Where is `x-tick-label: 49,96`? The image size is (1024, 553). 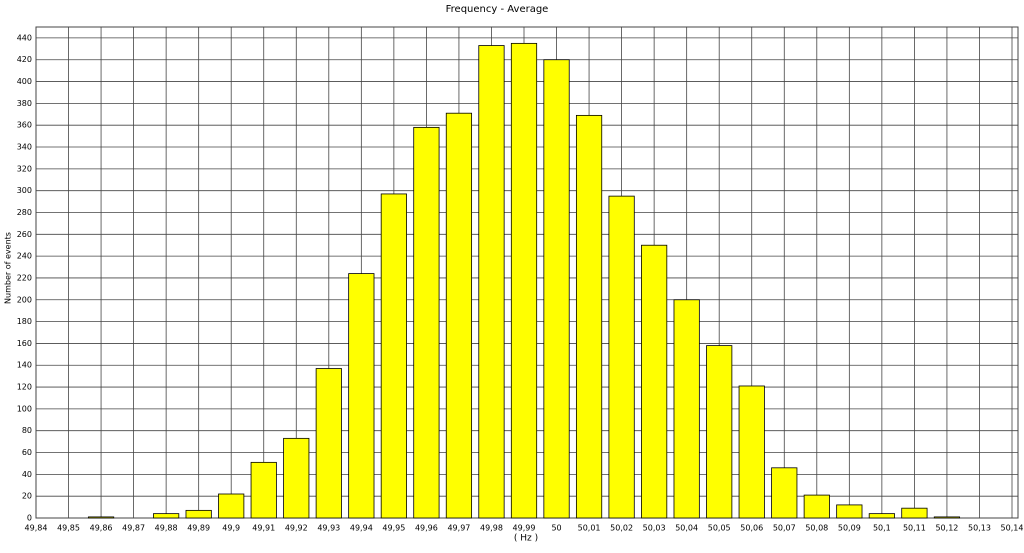 x-tick-label: 49,96 is located at coordinates (426, 528).